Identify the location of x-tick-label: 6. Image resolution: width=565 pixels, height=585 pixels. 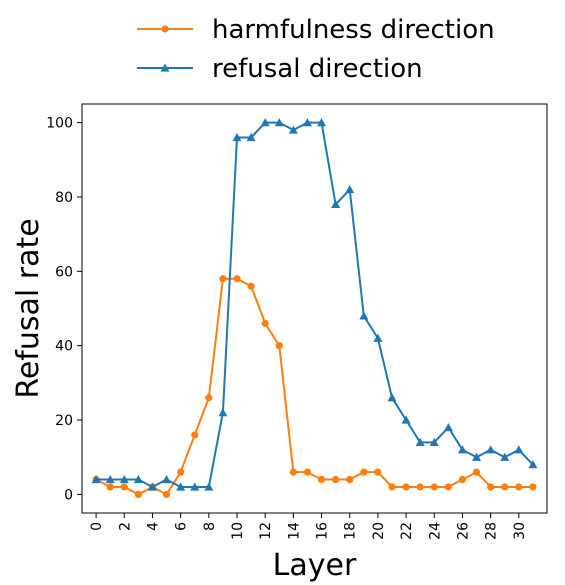
(182, 526).